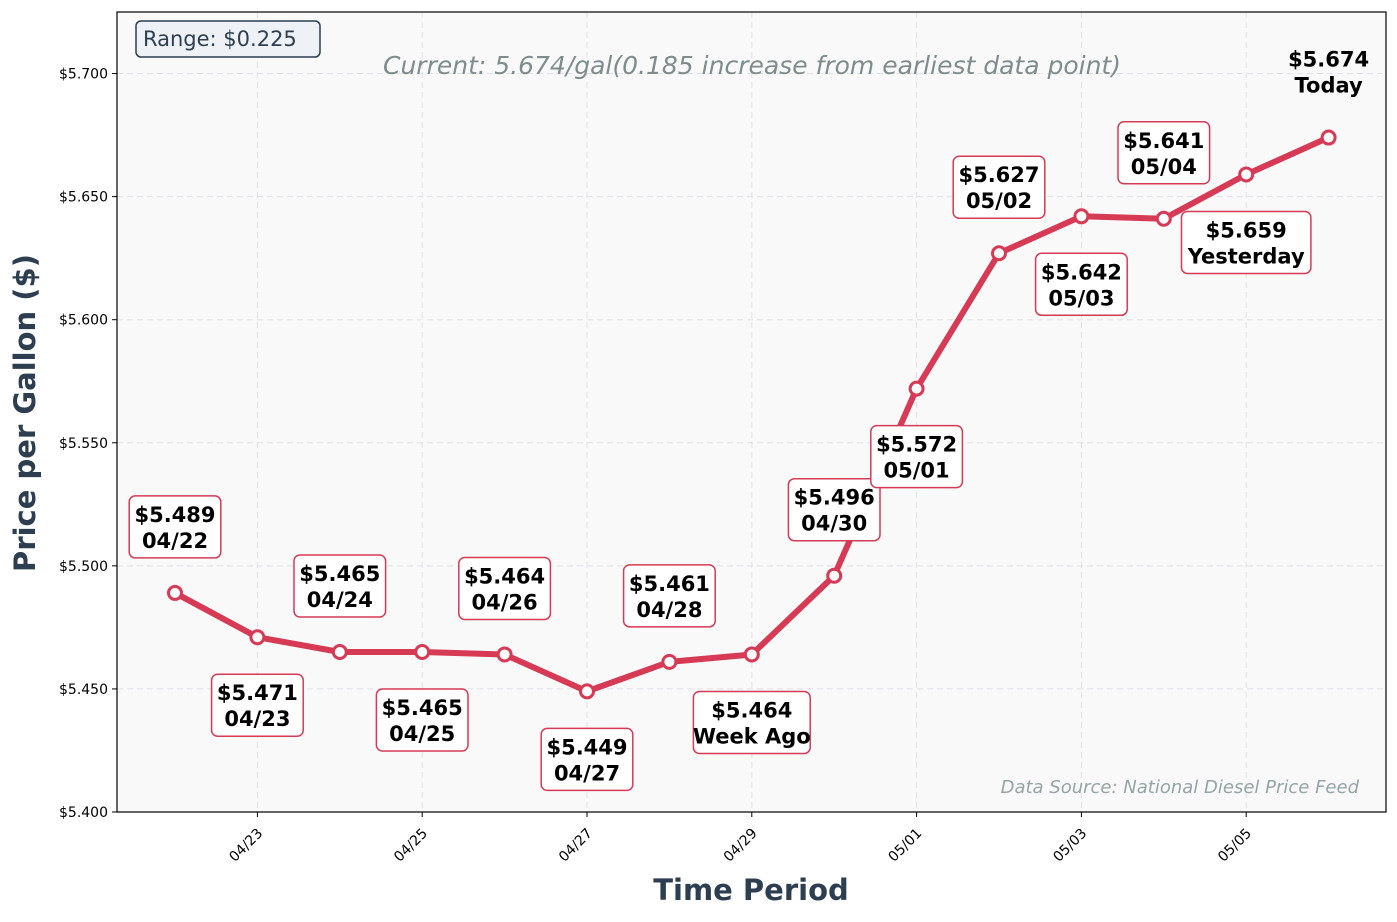  What do you see at coordinates (83, 321) in the screenshot?
I see `y-tick-label: $5.600` at bounding box center [83, 321].